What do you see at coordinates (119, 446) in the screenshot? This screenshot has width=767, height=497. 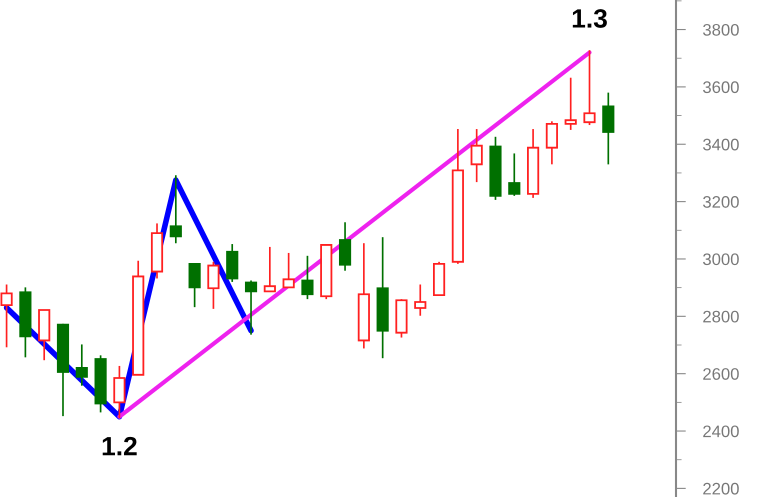 I see `annotation: 1.2` at bounding box center [119, 446].